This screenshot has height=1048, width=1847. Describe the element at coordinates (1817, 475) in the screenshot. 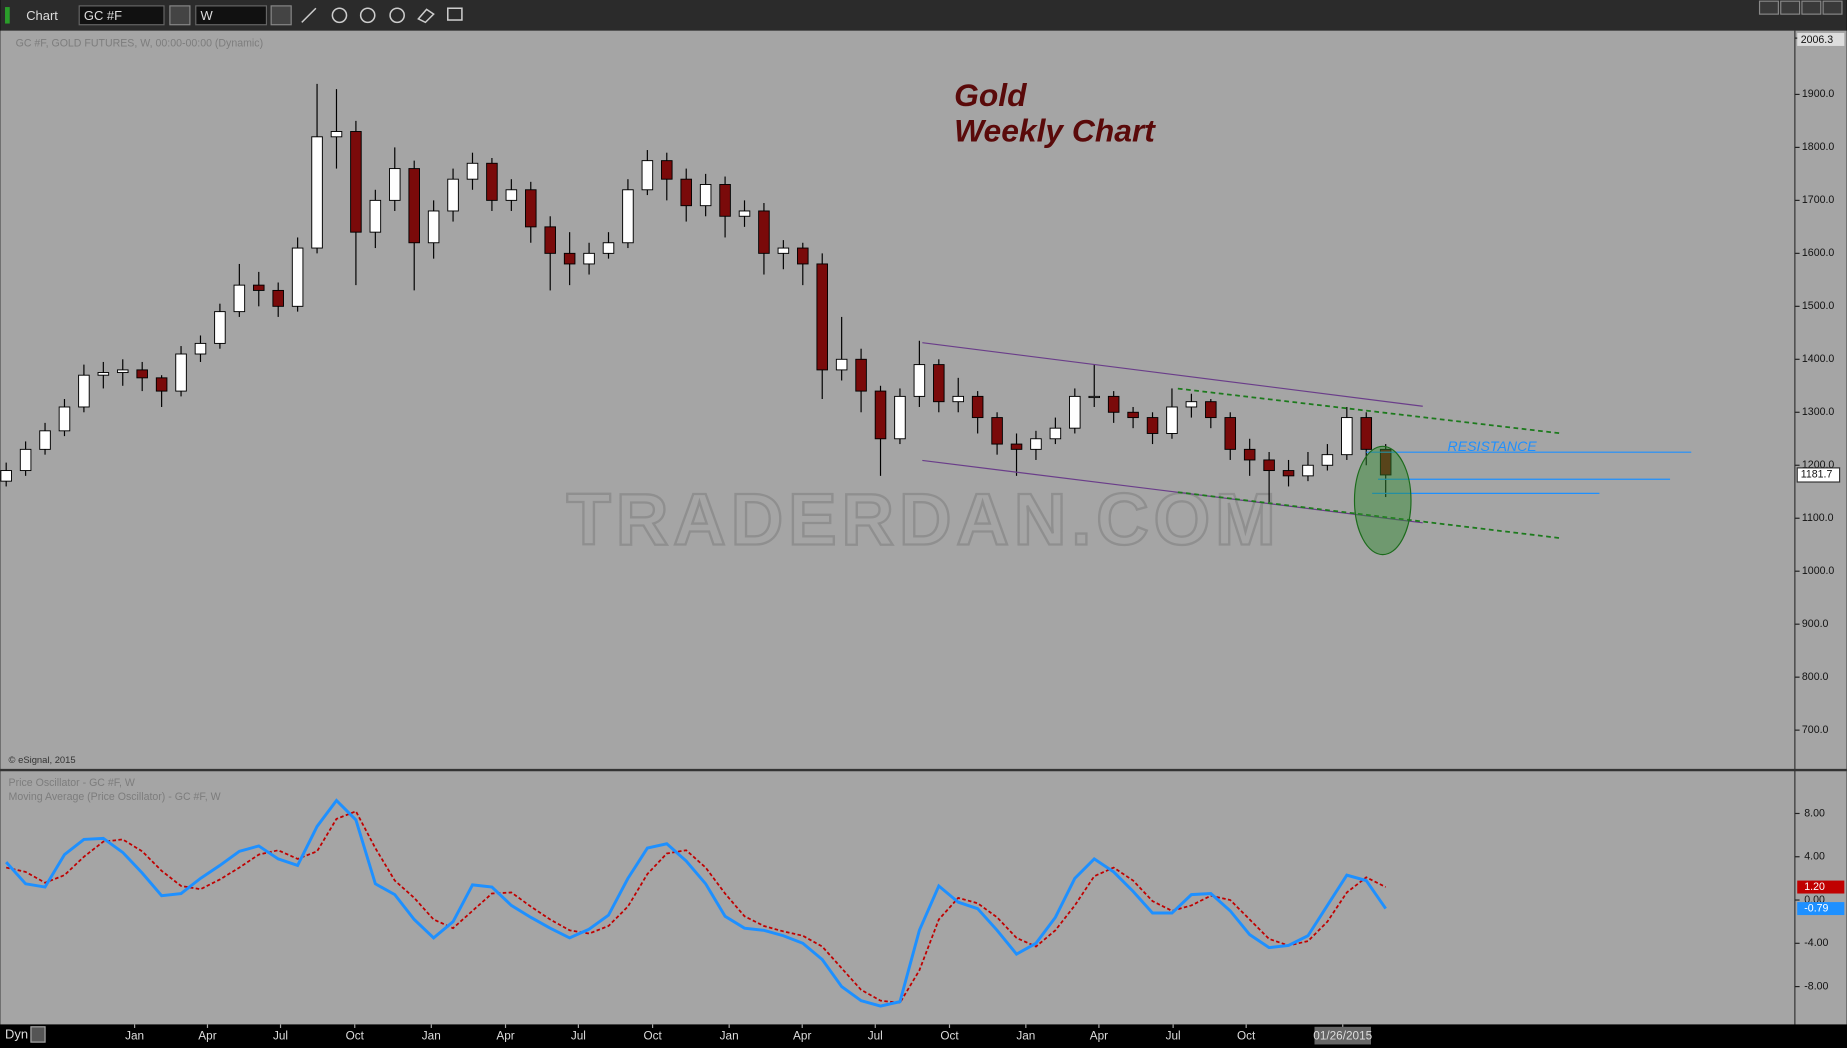

I see `last-price-label: 1181.7` at that location.